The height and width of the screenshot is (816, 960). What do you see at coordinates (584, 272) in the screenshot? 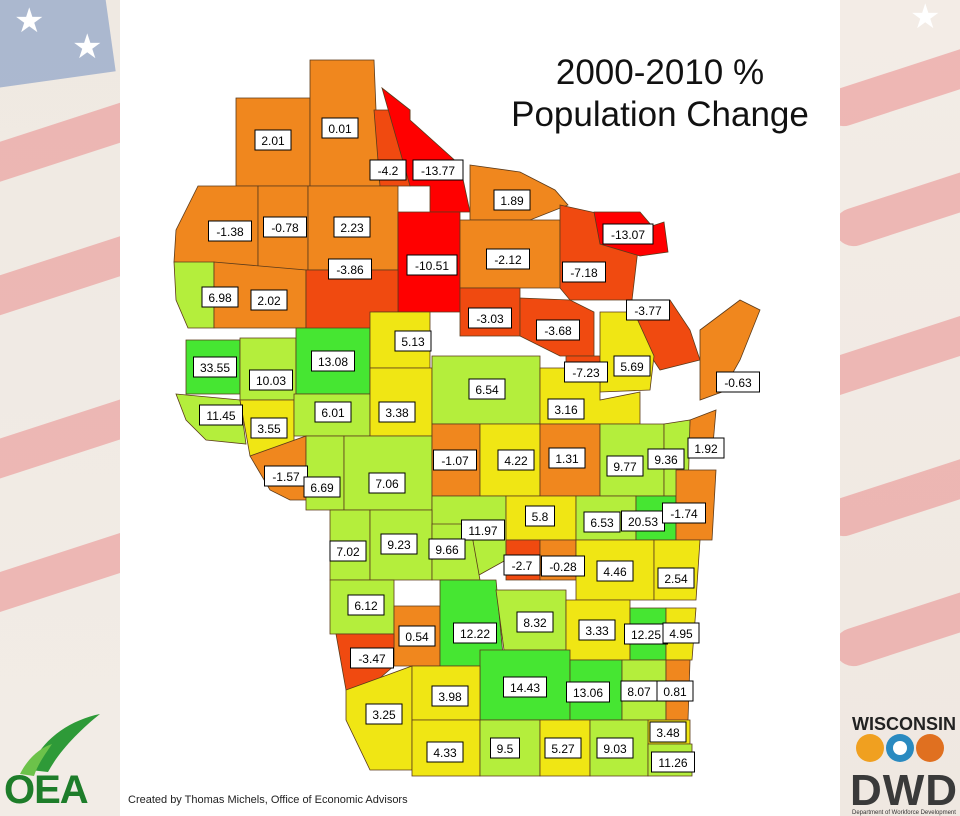
I see `county-label: -7.18` at bounding box center [584, 272].